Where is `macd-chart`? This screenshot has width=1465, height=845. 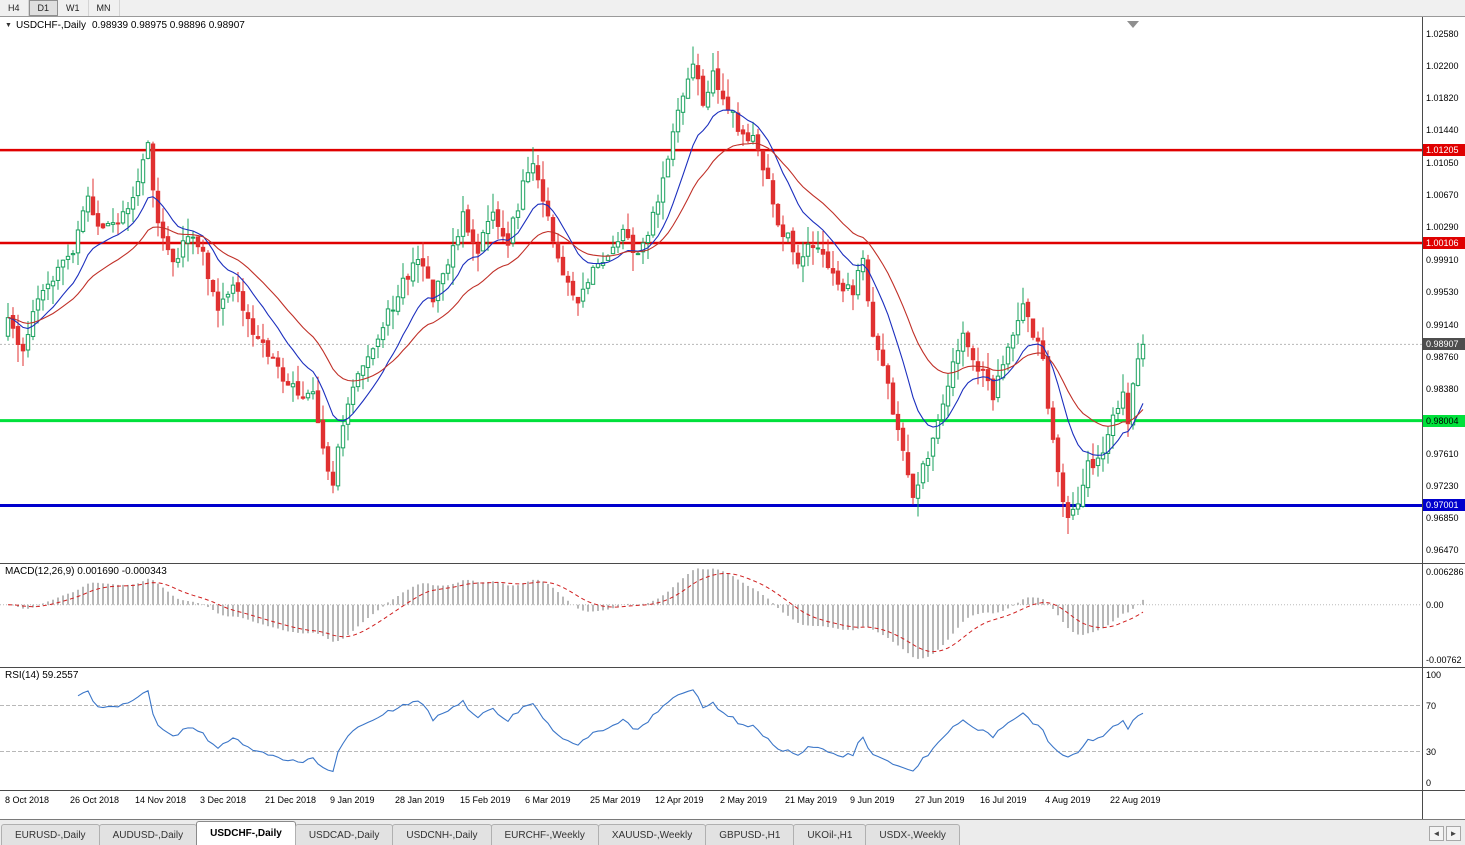 macd-chart is located at coordinates (711, 615).